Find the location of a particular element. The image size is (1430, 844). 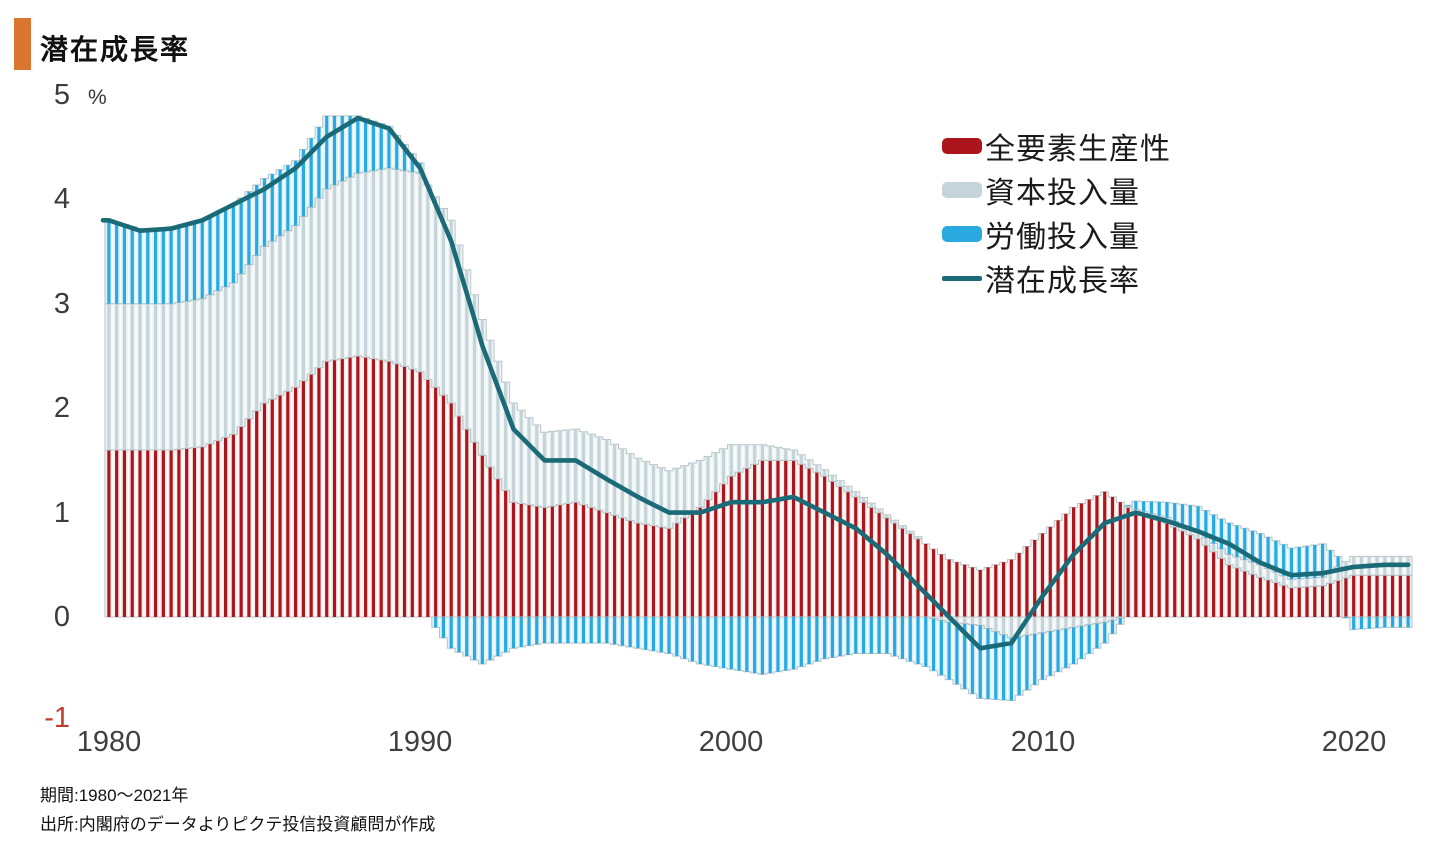

footer-source: 出所:内閣府のデータよりピクテ投信投資顧問が作成 is located at coordinates (238, 824).